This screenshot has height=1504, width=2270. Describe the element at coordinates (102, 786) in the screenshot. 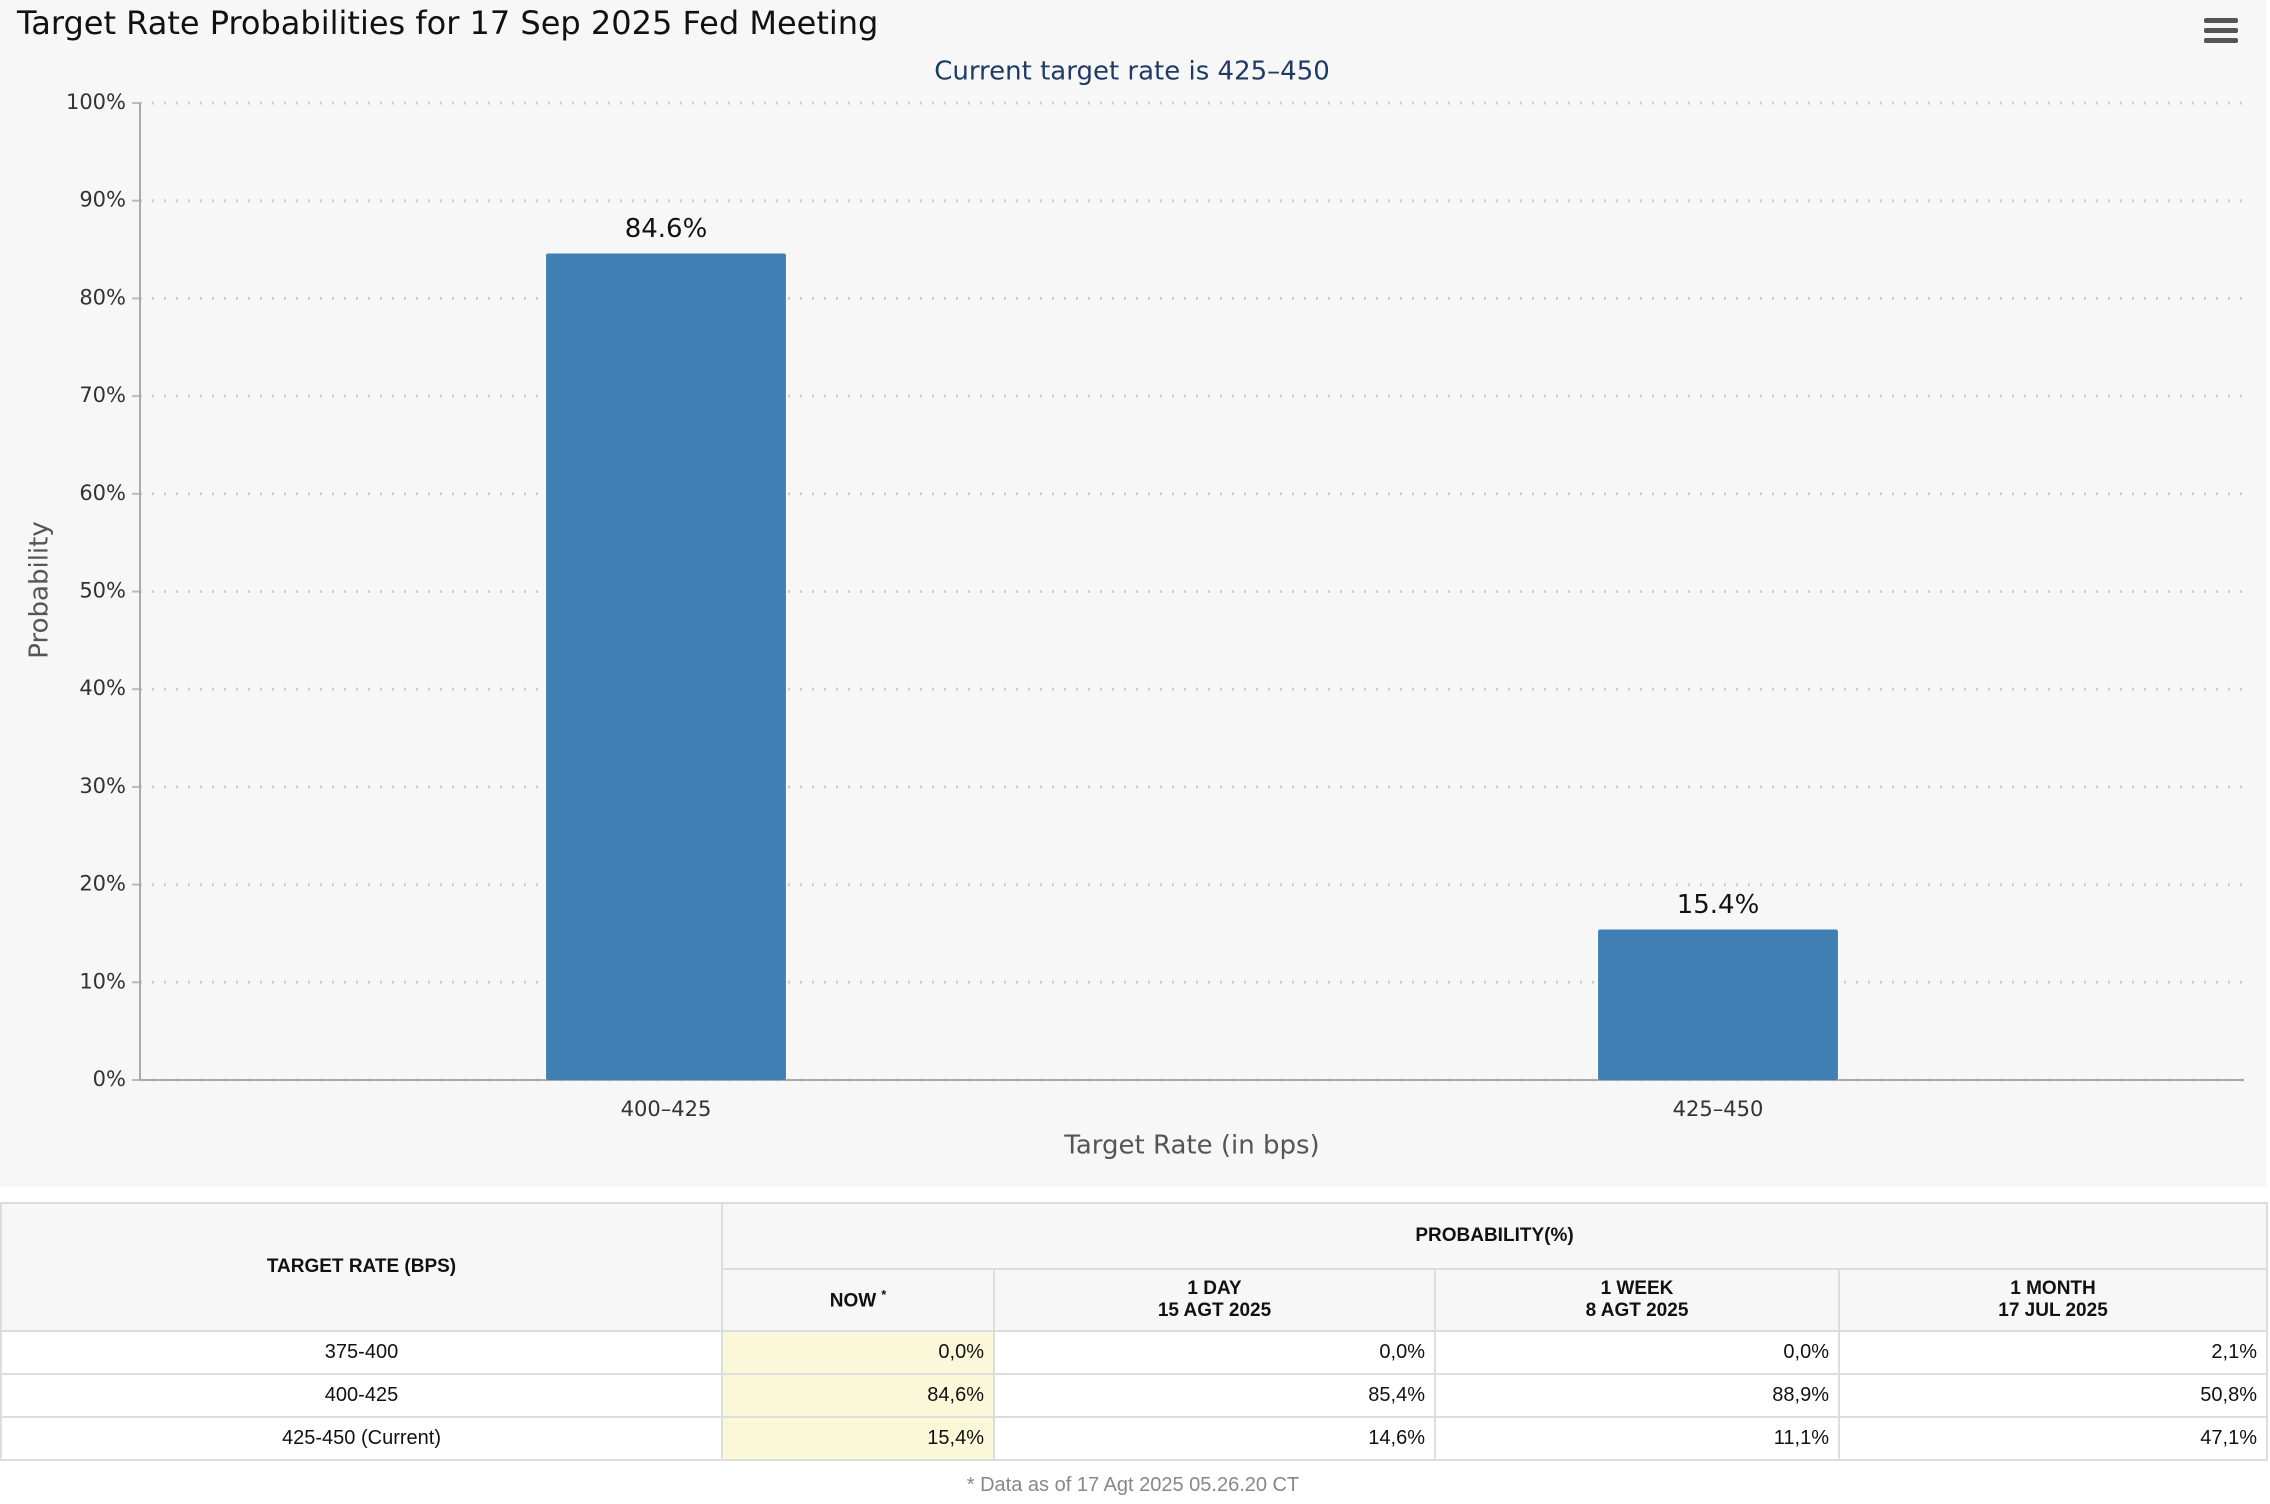

I see `y-tick-label: 30%` at that location.